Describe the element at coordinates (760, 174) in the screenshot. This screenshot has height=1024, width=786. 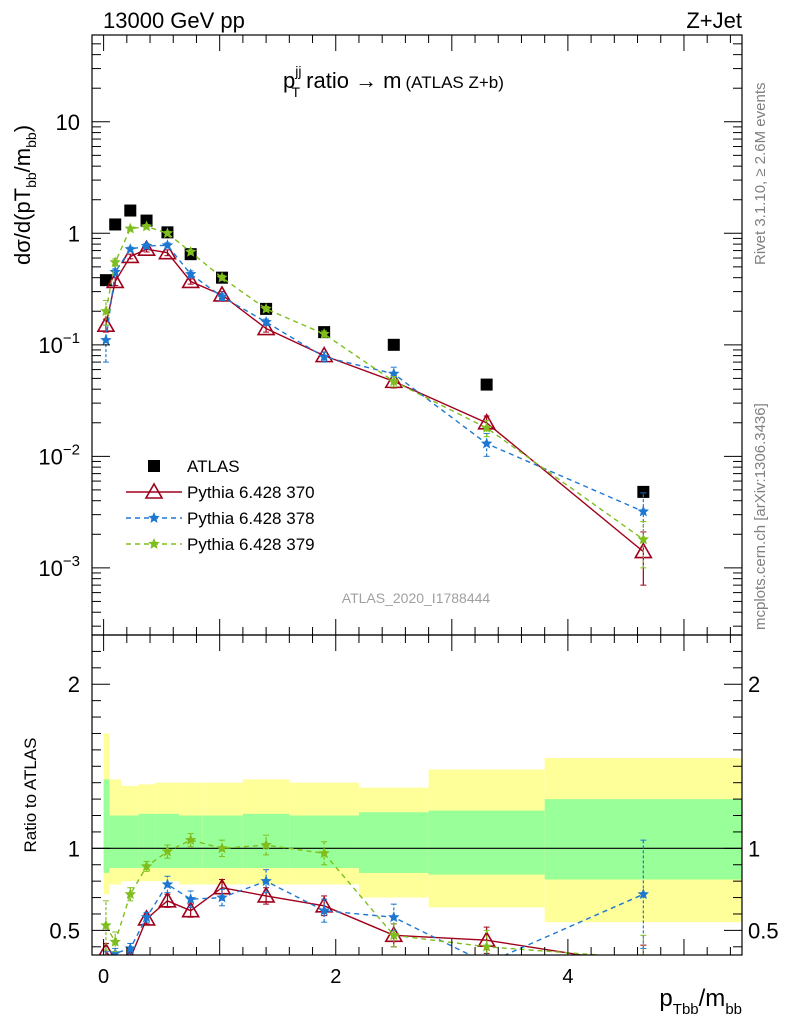
I see `rivet-label: Rivet 3.1.10, ≥ 2.6M events` at that location.